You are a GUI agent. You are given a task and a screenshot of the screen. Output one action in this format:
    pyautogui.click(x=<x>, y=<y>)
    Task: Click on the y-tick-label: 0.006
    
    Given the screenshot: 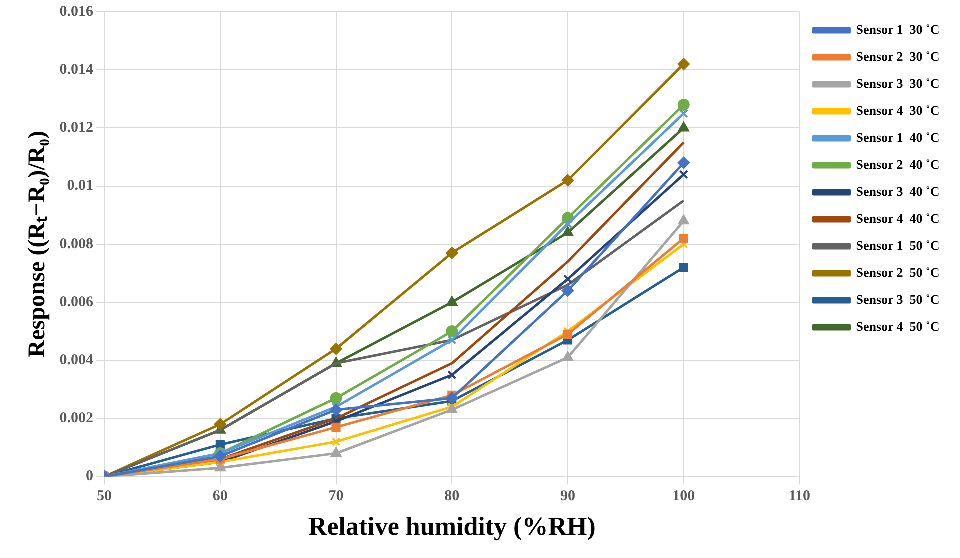 What is the action you would take?
    pyautogui.click(x=77, y=302)
    